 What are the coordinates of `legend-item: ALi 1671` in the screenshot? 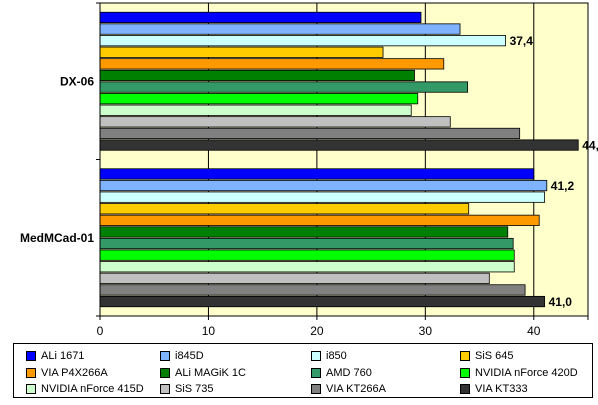 It's located at (55, 355).